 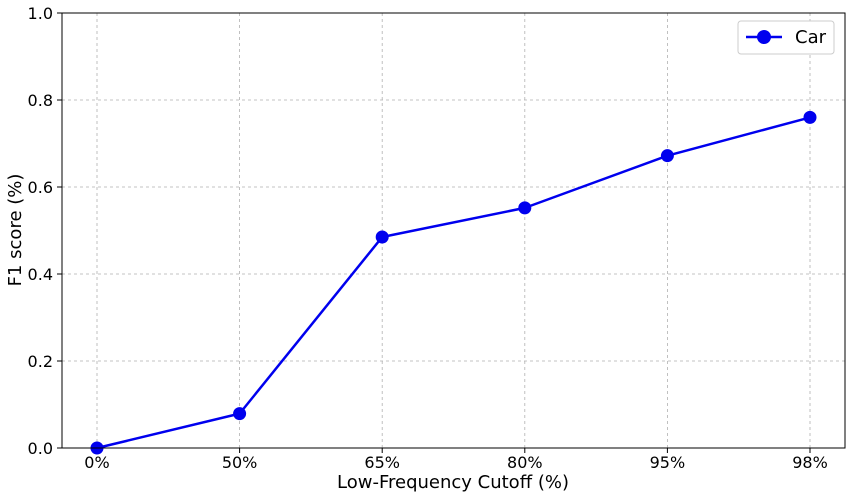 I want to click on y-tick-label: 0.0, so click(x=40, y=448).